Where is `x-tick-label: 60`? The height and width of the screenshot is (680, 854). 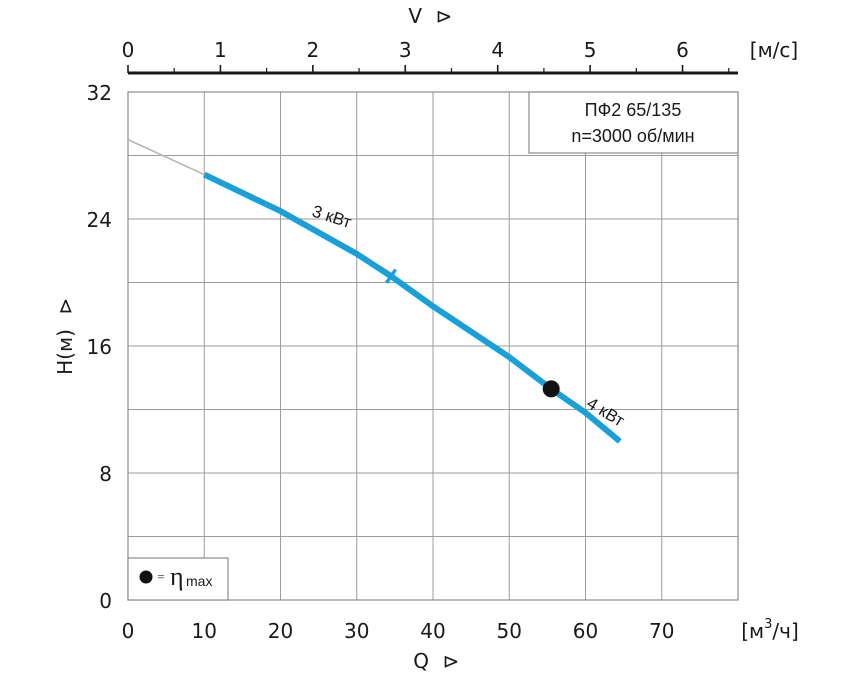
x-tick-label: 60 is located at coordinates (585, 631).